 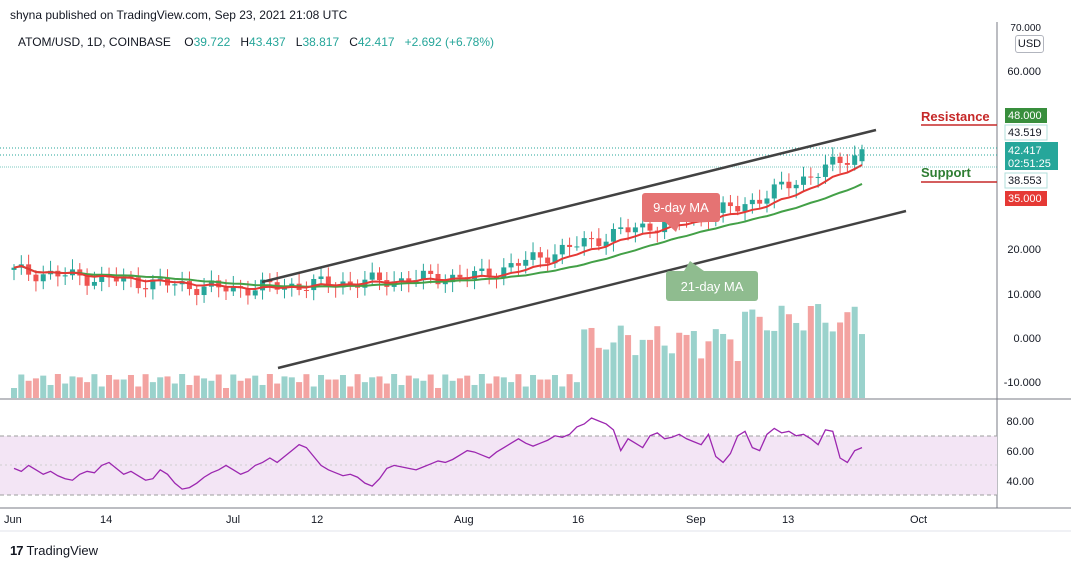 I want to click on tag-last: 42.417, so click(x=1025, y=151).